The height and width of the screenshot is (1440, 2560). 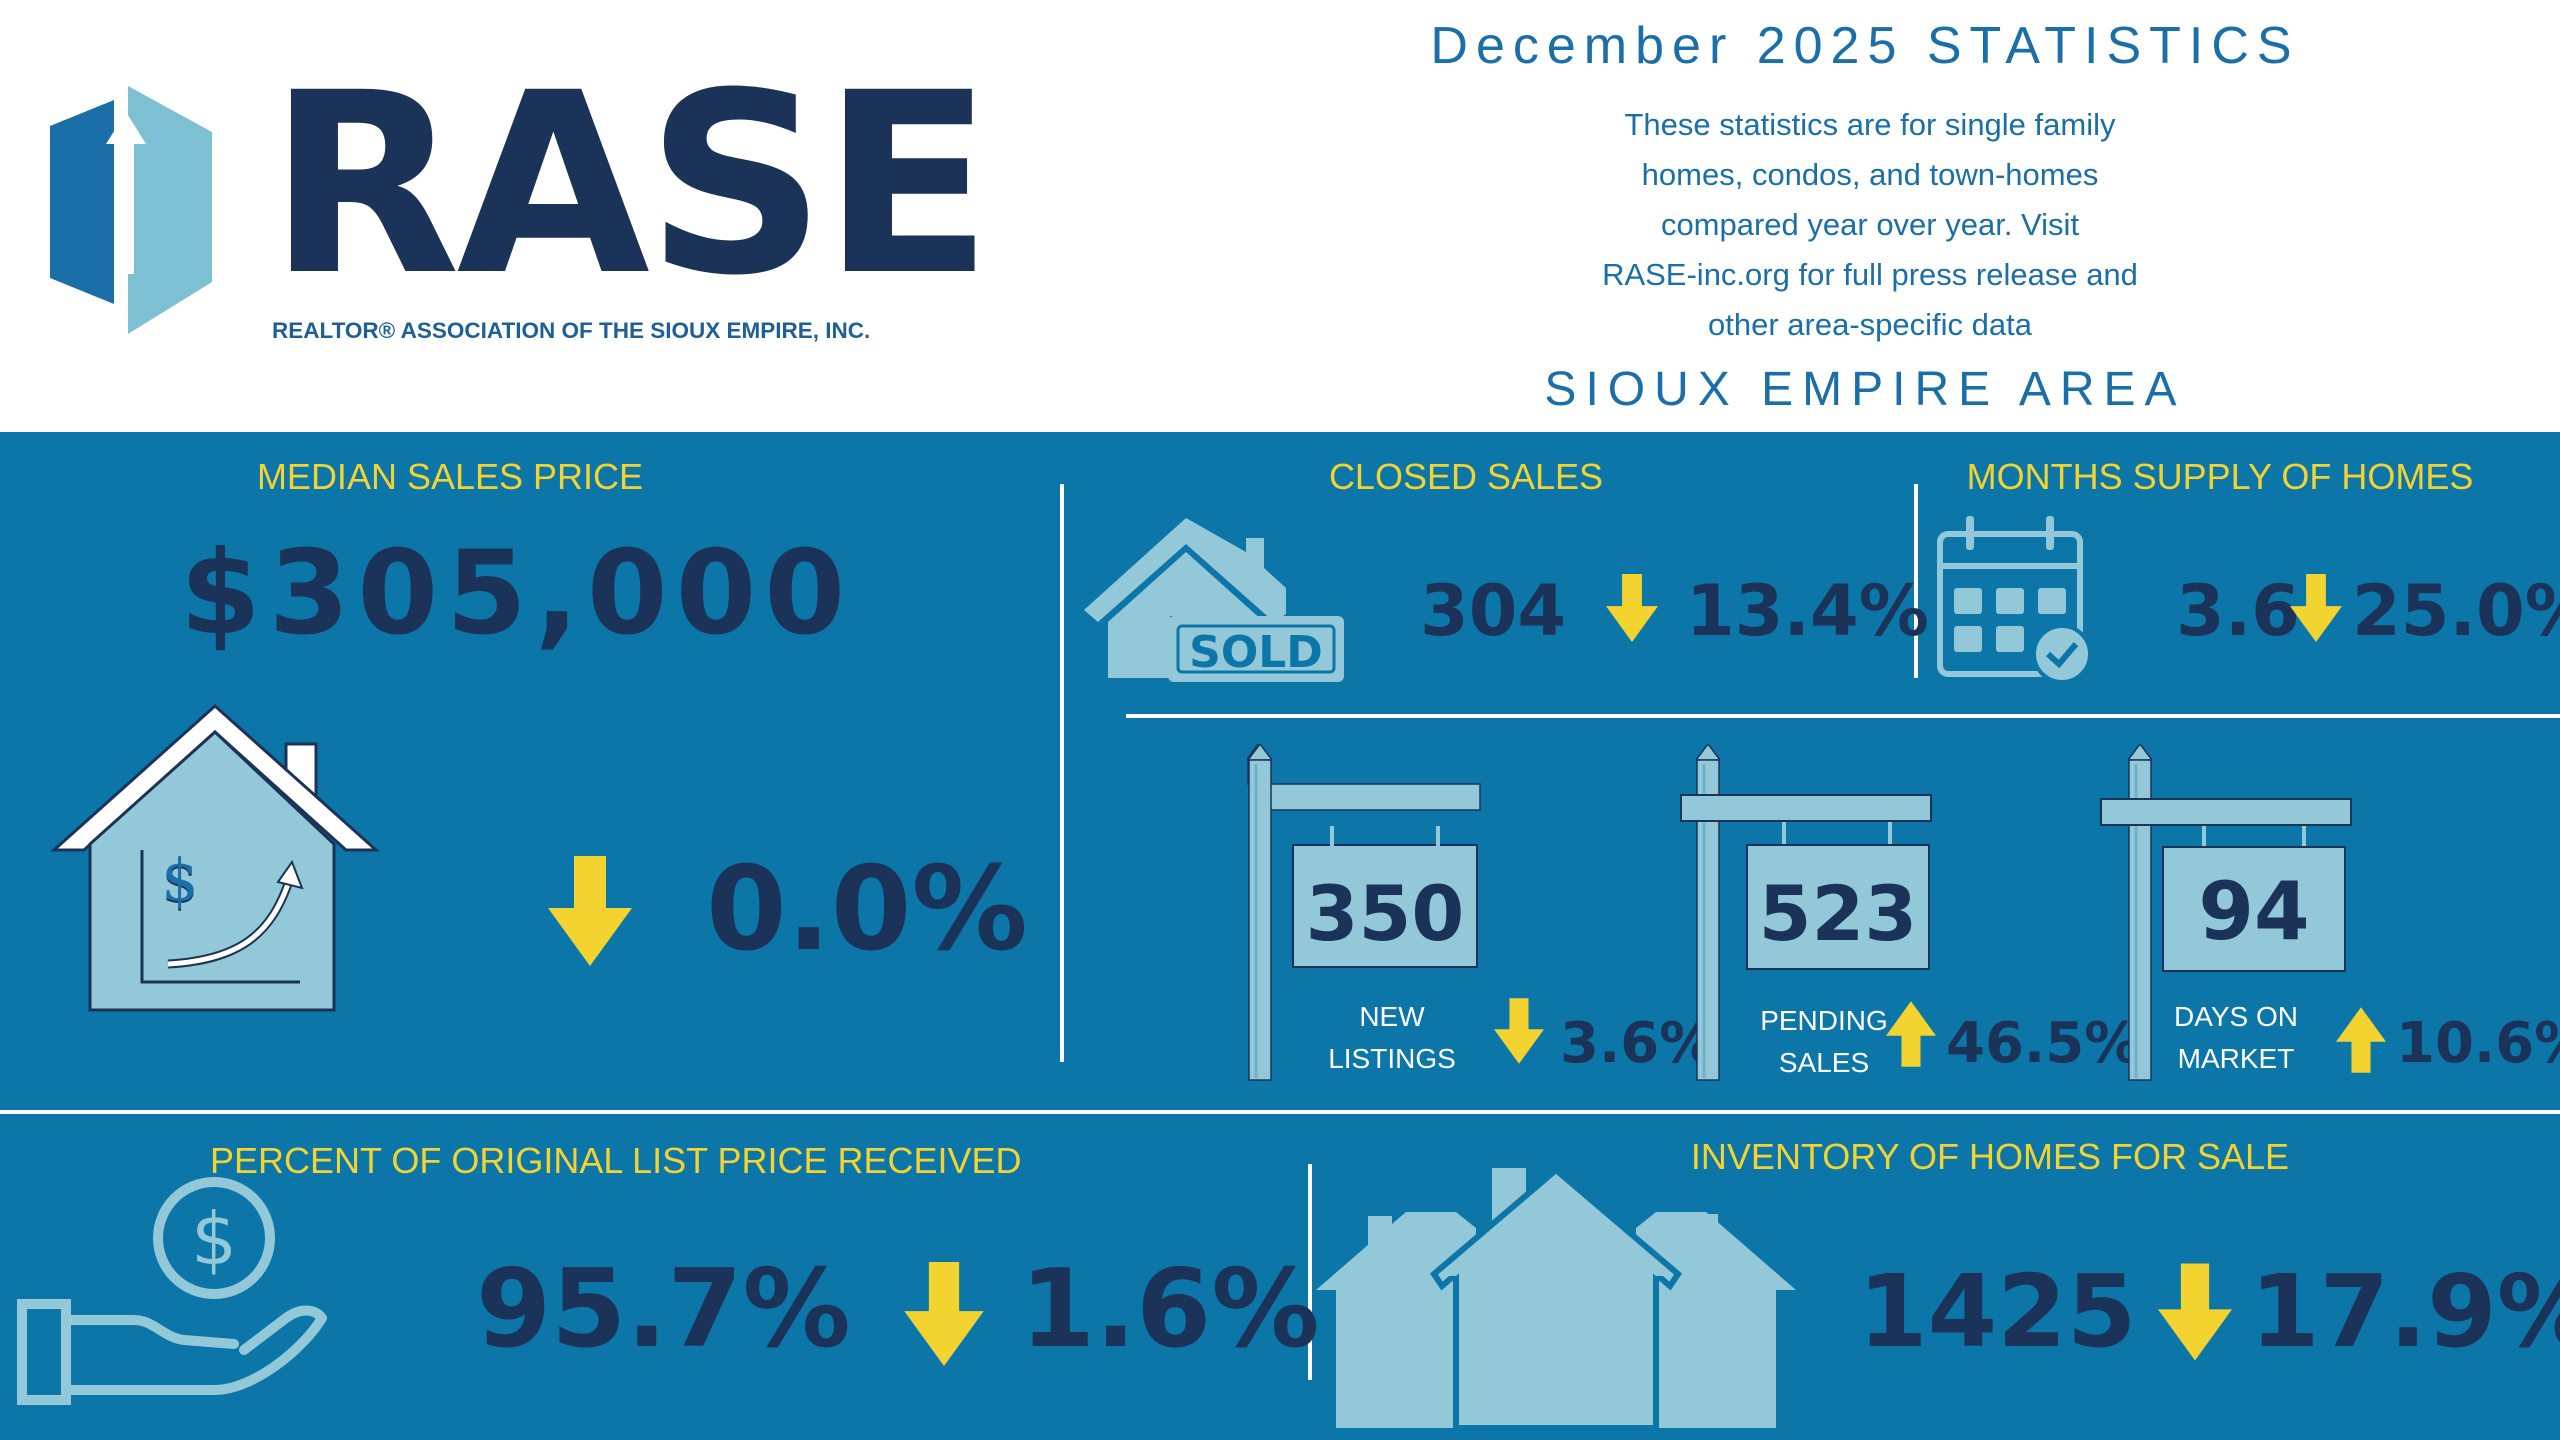 I want to click on new-listings-label: NEW LISTINGS, so click(x=1392, y=1038).